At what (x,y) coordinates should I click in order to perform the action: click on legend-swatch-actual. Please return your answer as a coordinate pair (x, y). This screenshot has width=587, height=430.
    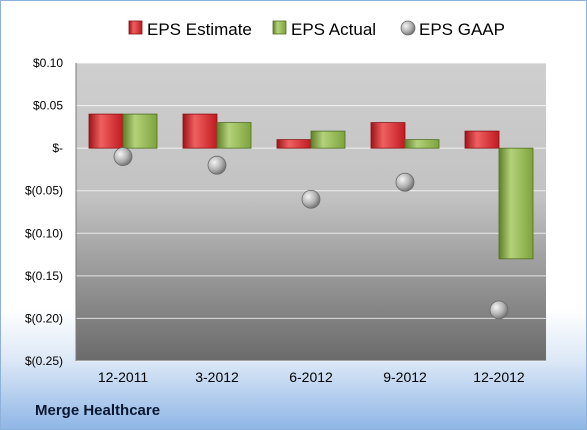
    Looking at the image, I should click on (279, 27).